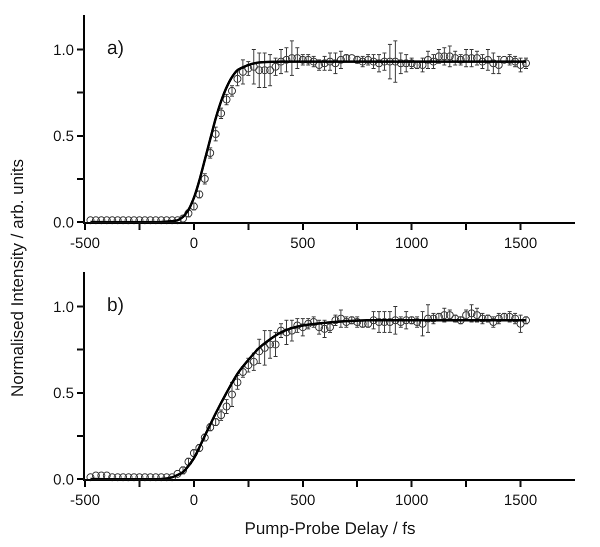 The width and height of the screenshot is (600, 547). Describe the element at coordinates (330, 528) in the screenshot. I see `x-axis-title: Pump-Probe Delay / fs` at that location.